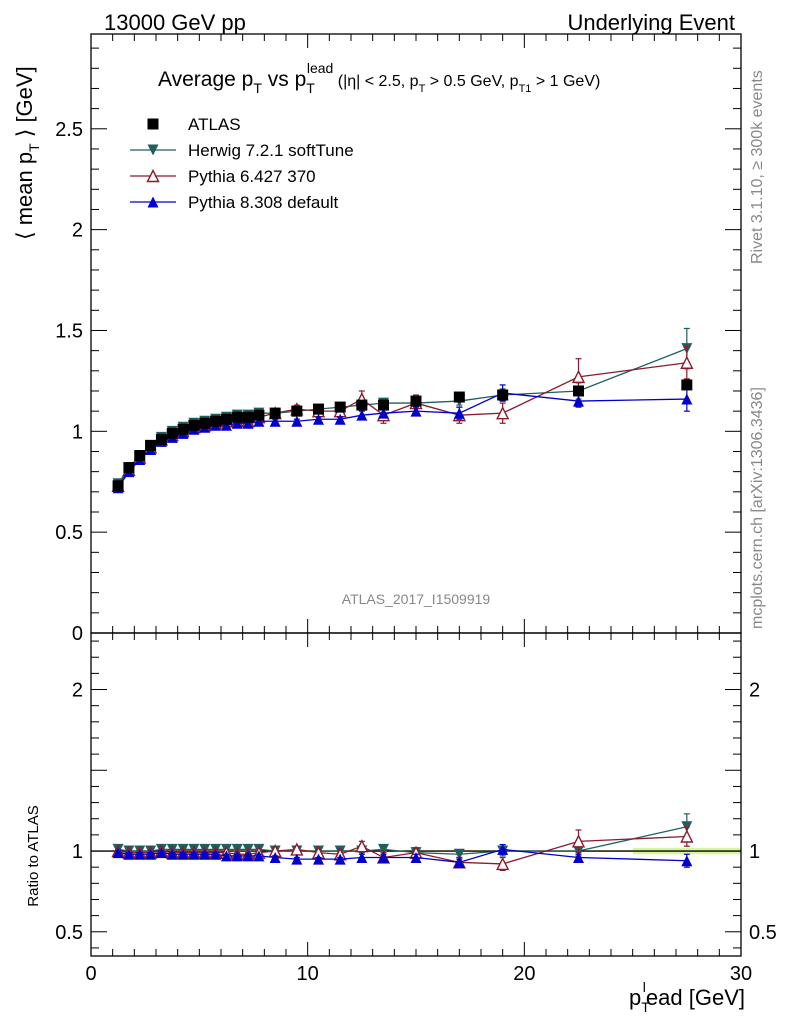 This screenshot has width=786, height=1024. I want to click on ylabel-main-text: ⟨ mean p, so click(24, 196).